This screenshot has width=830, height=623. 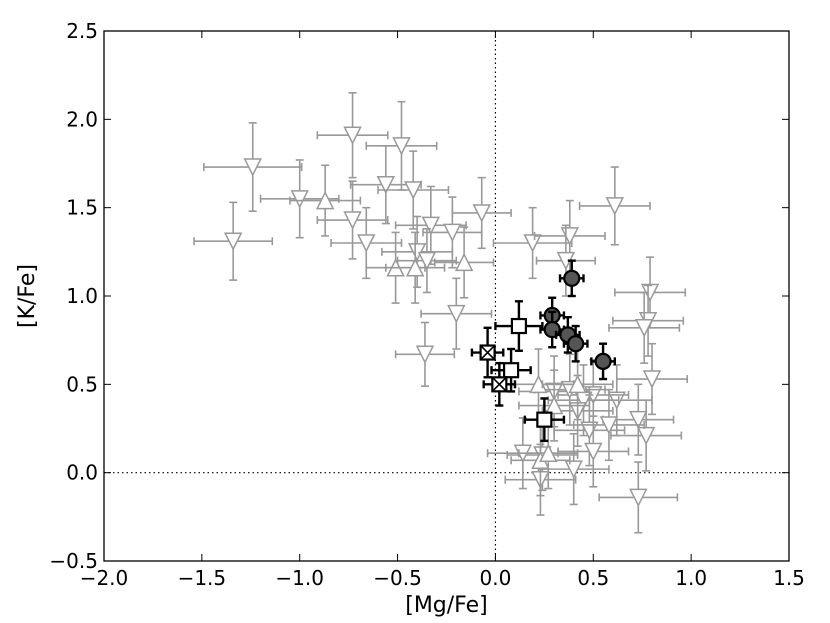 I want to click on y-tick-label: −0.5, so click(x=73, y=561).